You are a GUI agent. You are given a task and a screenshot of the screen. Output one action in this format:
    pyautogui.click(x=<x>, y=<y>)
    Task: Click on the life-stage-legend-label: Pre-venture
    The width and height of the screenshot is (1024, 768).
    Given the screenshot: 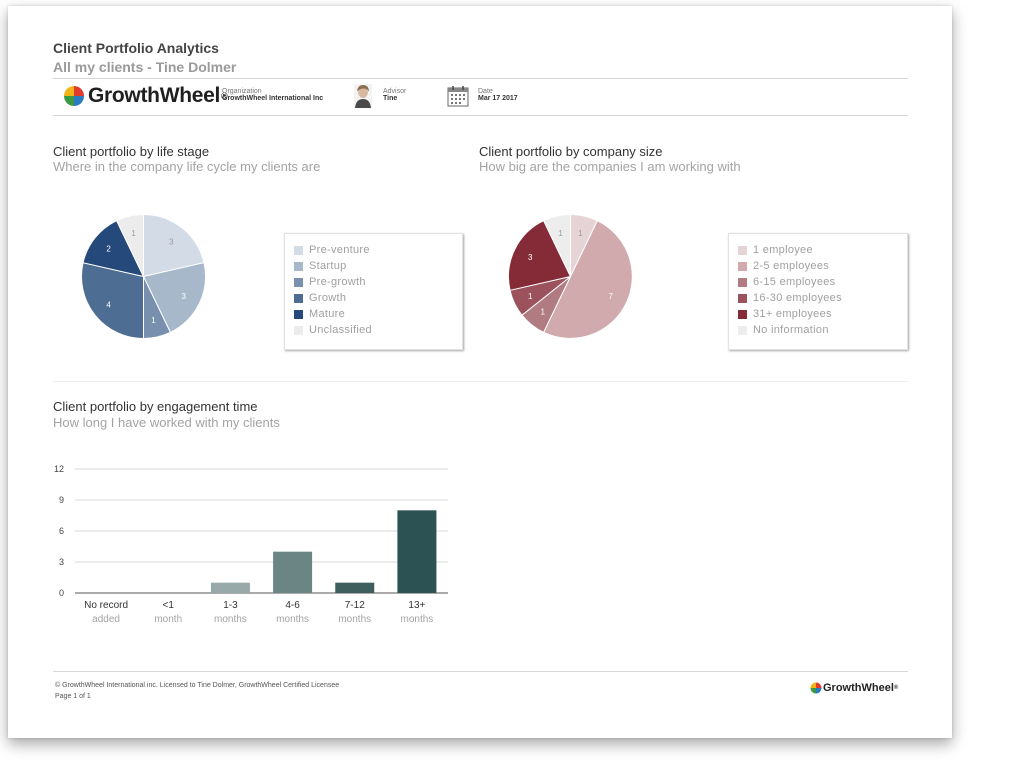 What is the action you would take?
    pyautogui.click(x=339, y=250)
    